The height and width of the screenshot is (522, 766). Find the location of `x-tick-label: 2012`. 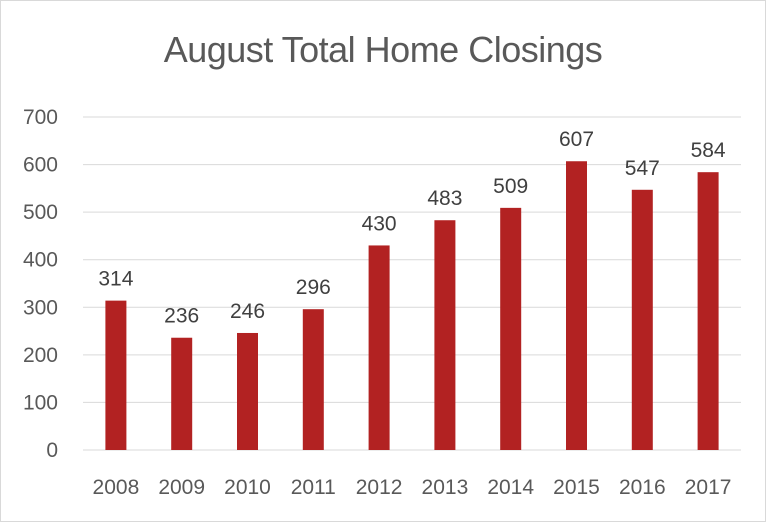

x-tick-label: 2012 is located at coordinates (379, 487).